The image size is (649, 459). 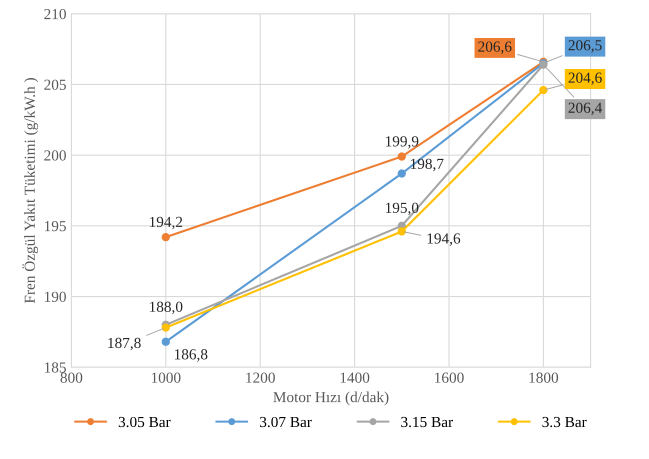 I want to click on data-label: 206,5, so click(x=585, y=46).